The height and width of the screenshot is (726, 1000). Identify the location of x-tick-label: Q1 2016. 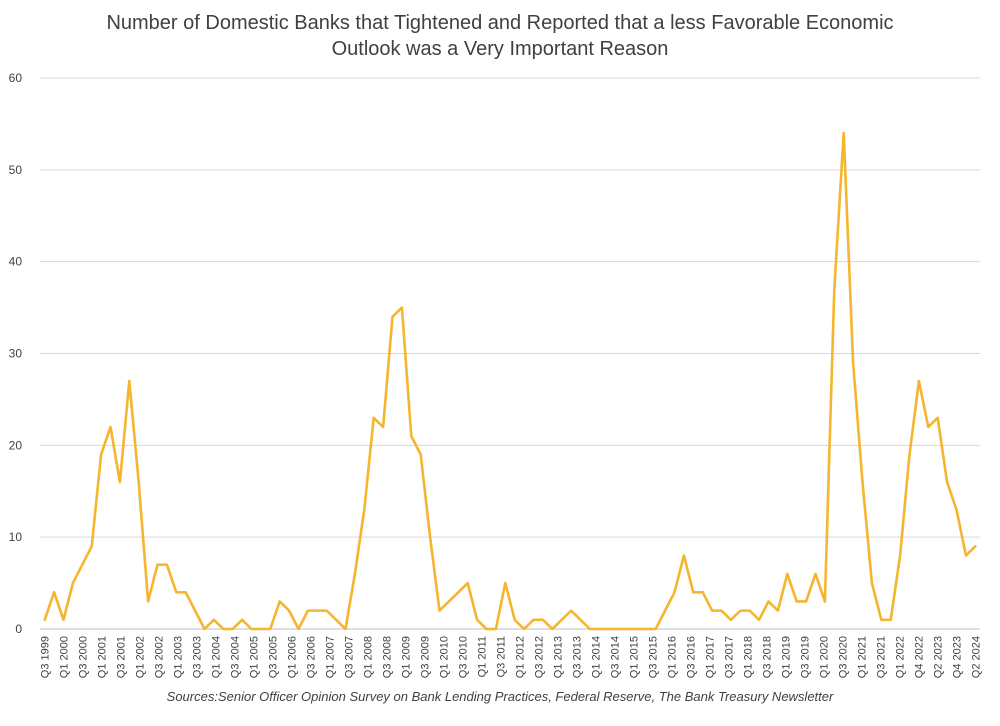
(672, 657).